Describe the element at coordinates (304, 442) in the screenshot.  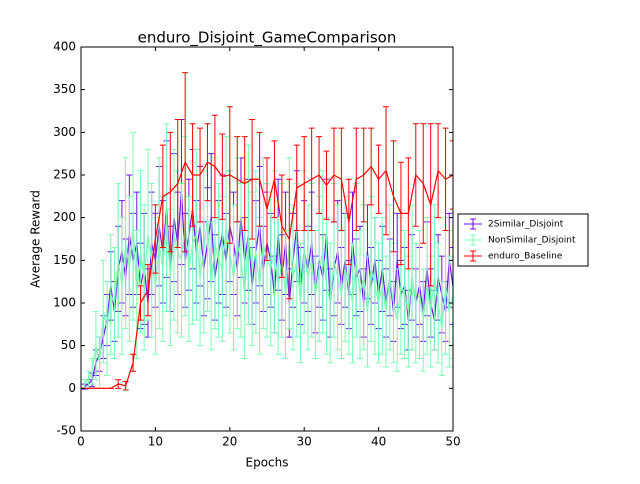
I see `x-tick-label: 30` at that location.